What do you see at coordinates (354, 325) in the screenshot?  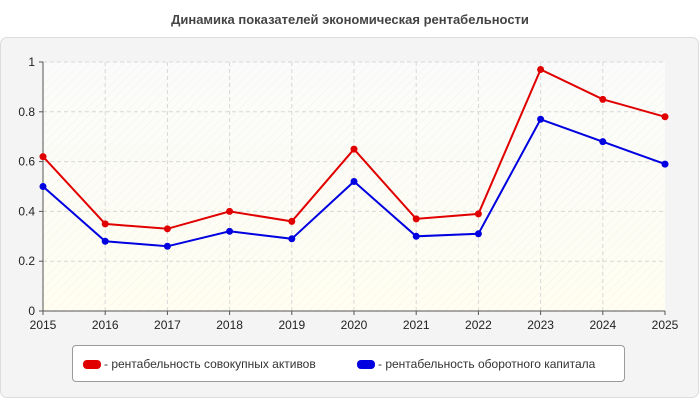 I see `x-tick-label: 2020` at bounding box center [354, 325].